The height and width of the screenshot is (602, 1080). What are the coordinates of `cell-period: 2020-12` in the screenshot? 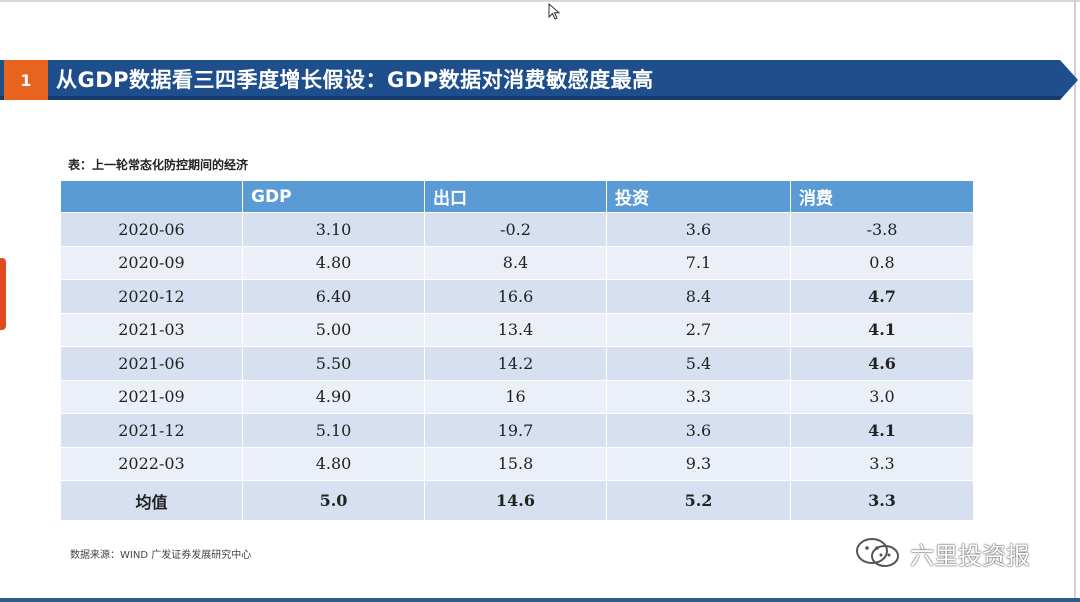 It's located at (151, 296).